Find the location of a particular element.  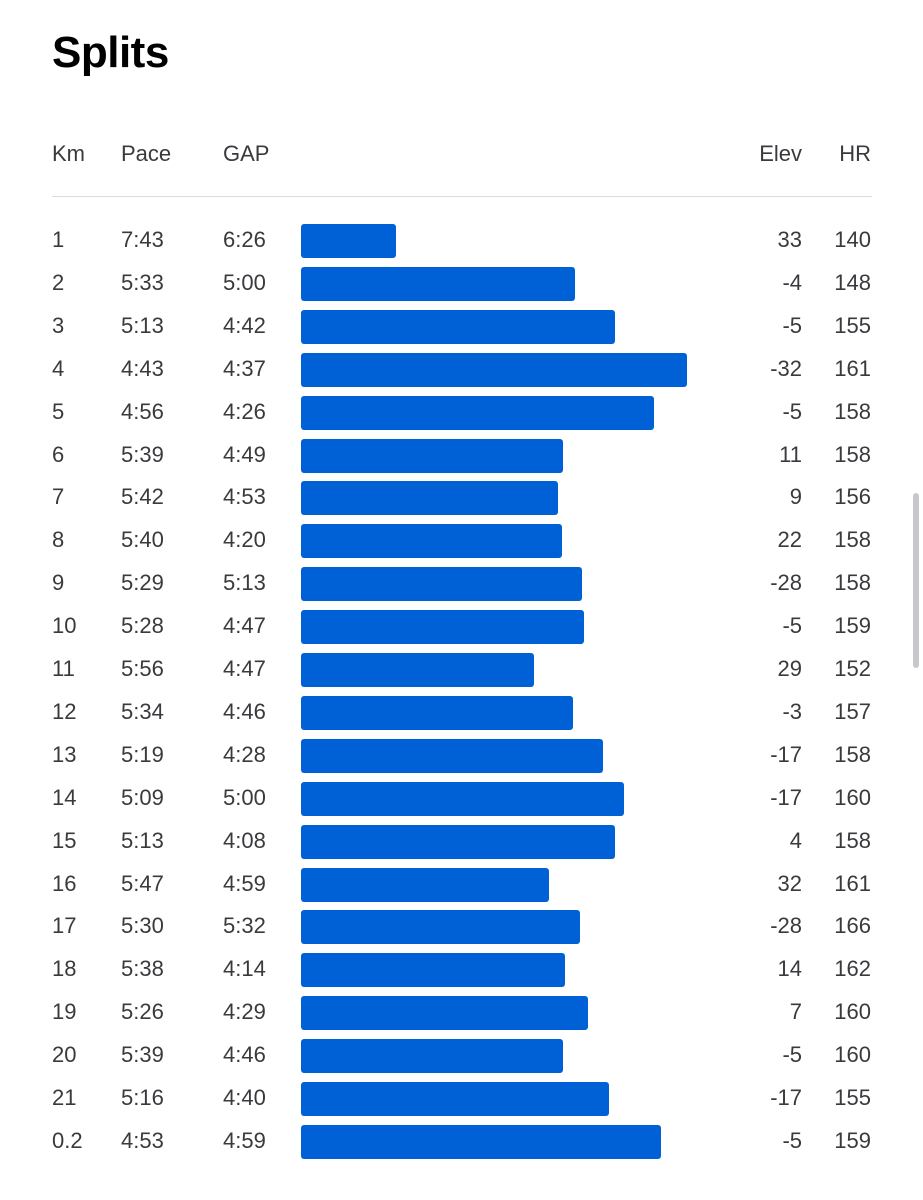

split-km: 2 is located at coordinates (58, 282).